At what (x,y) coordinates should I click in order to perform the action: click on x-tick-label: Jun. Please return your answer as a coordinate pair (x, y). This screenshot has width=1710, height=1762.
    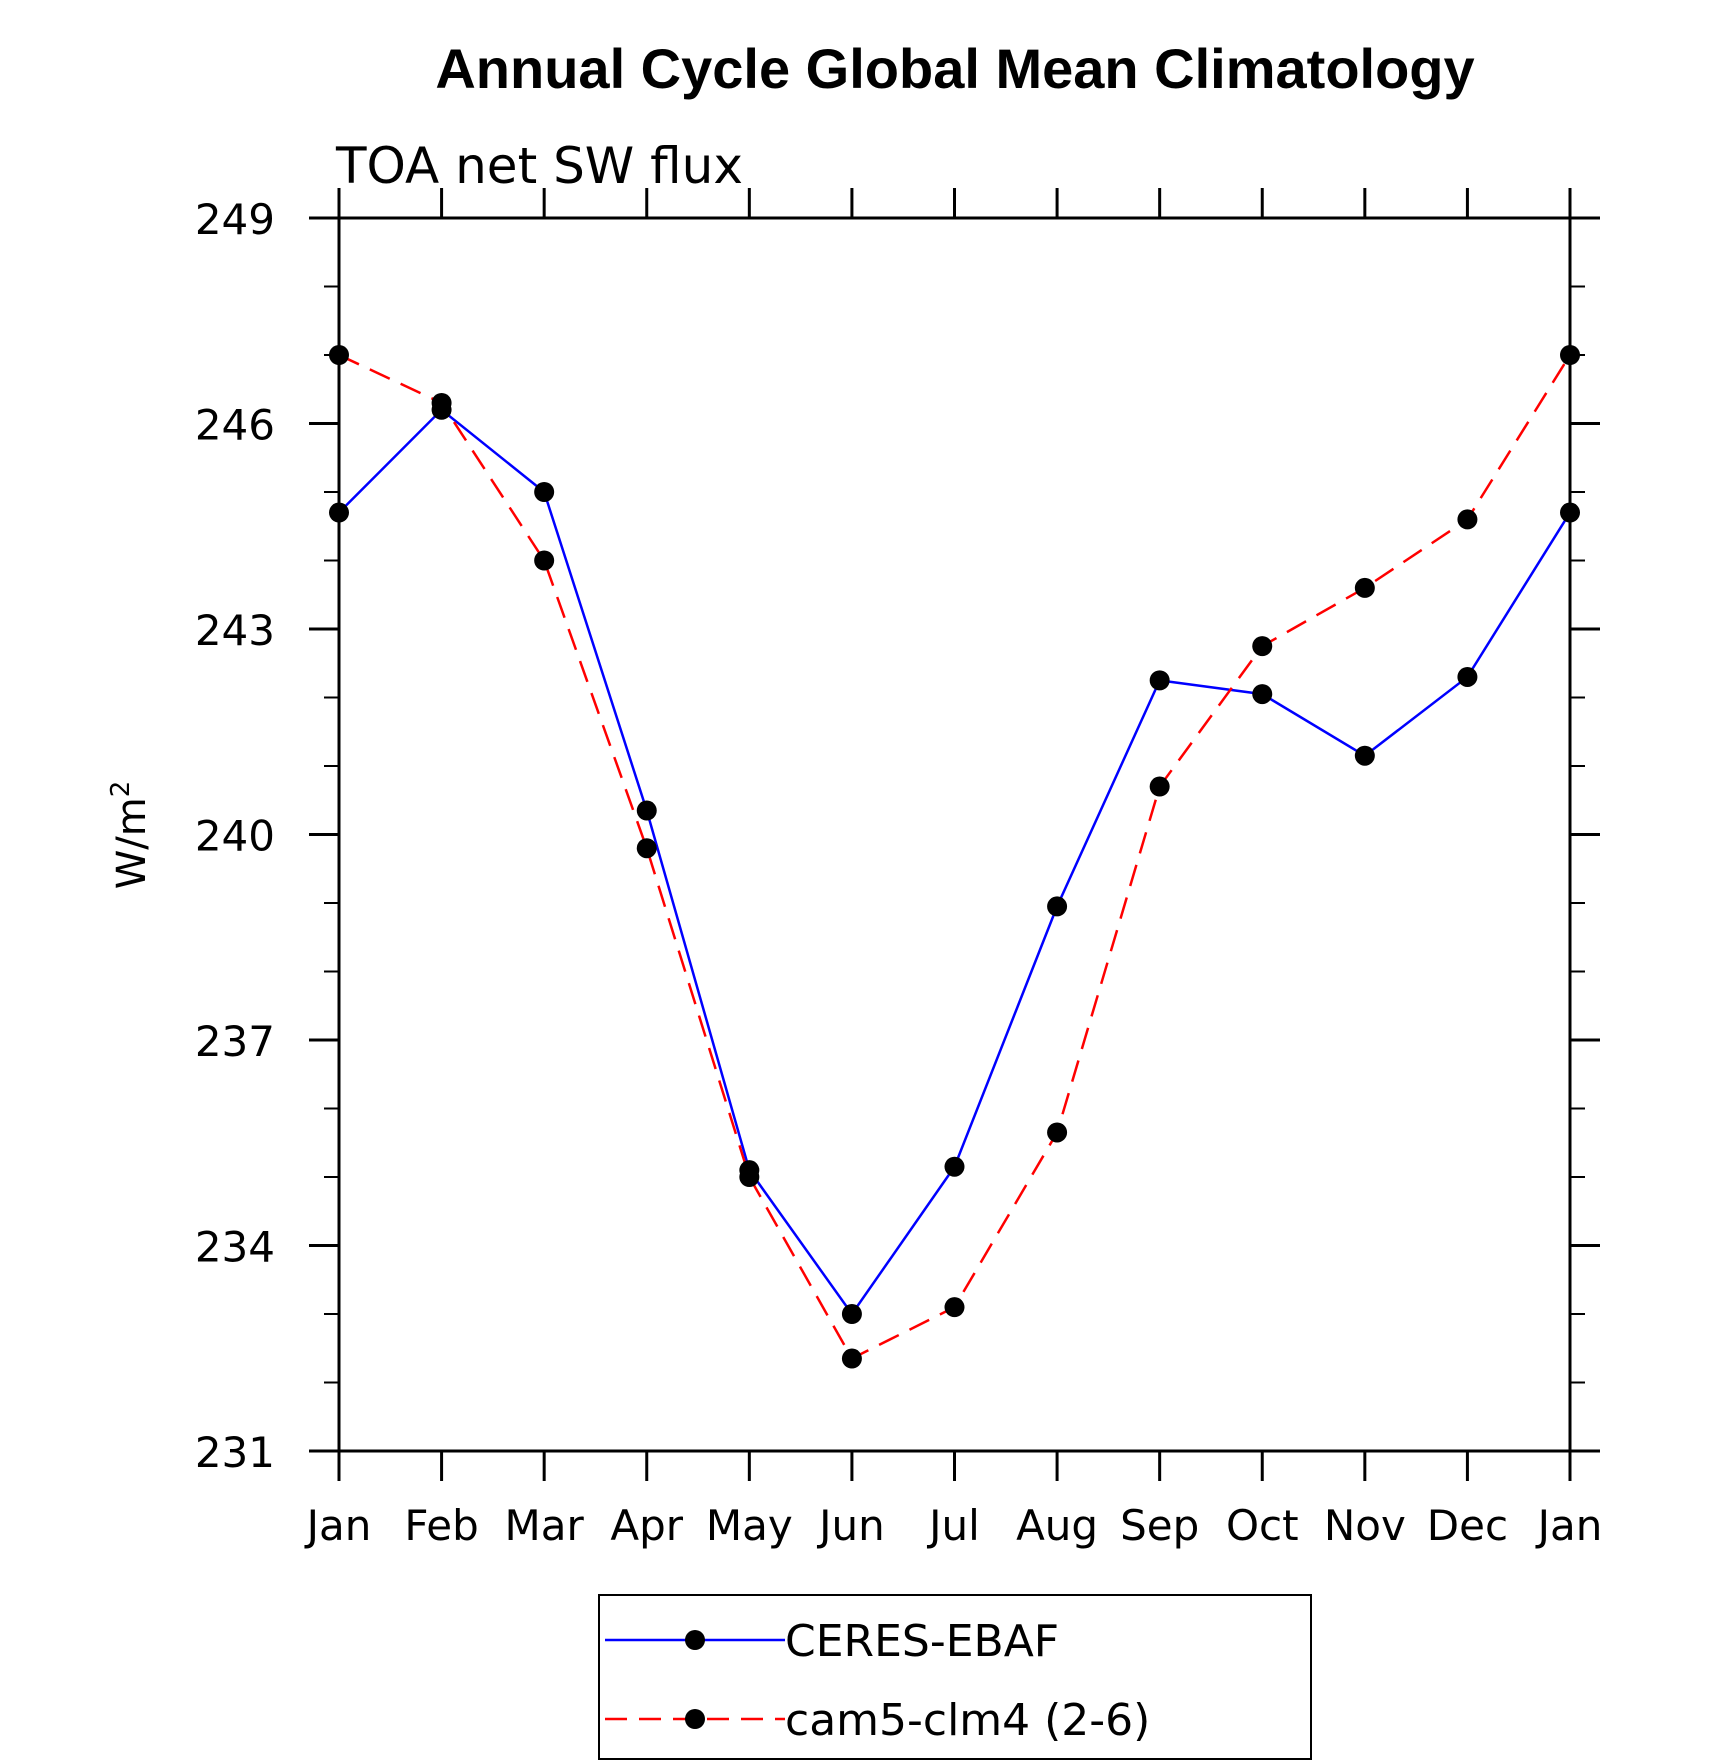
    Looking at the image, I should click on (850, 1525).